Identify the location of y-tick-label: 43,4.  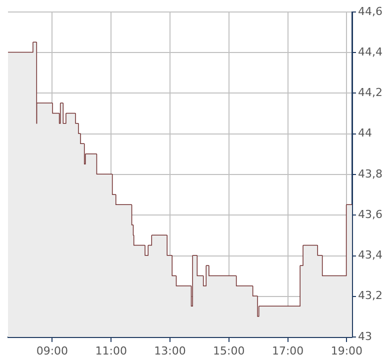
(370, 255).